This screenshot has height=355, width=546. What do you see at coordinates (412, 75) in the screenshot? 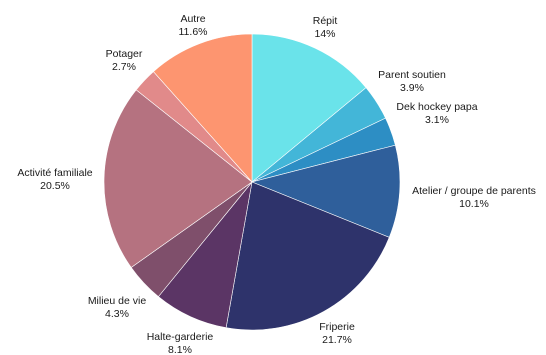
I see `slice-label-name: Parent soutien` at bounding box center [412, 75].